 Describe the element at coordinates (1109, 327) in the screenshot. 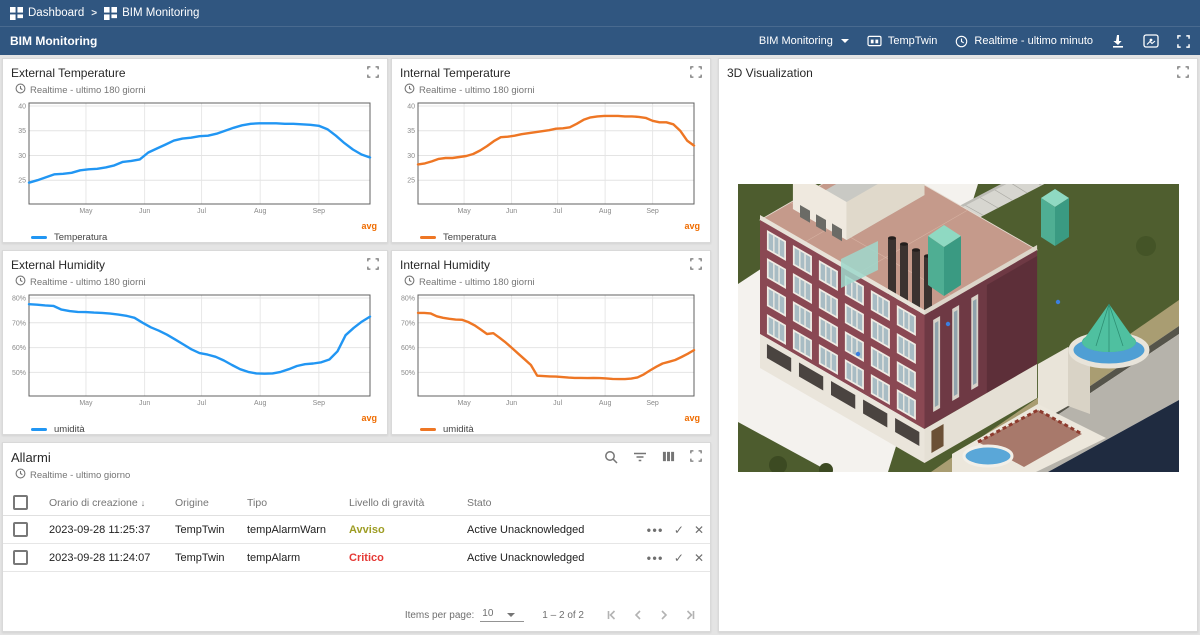

I see `gazebo` at that location.